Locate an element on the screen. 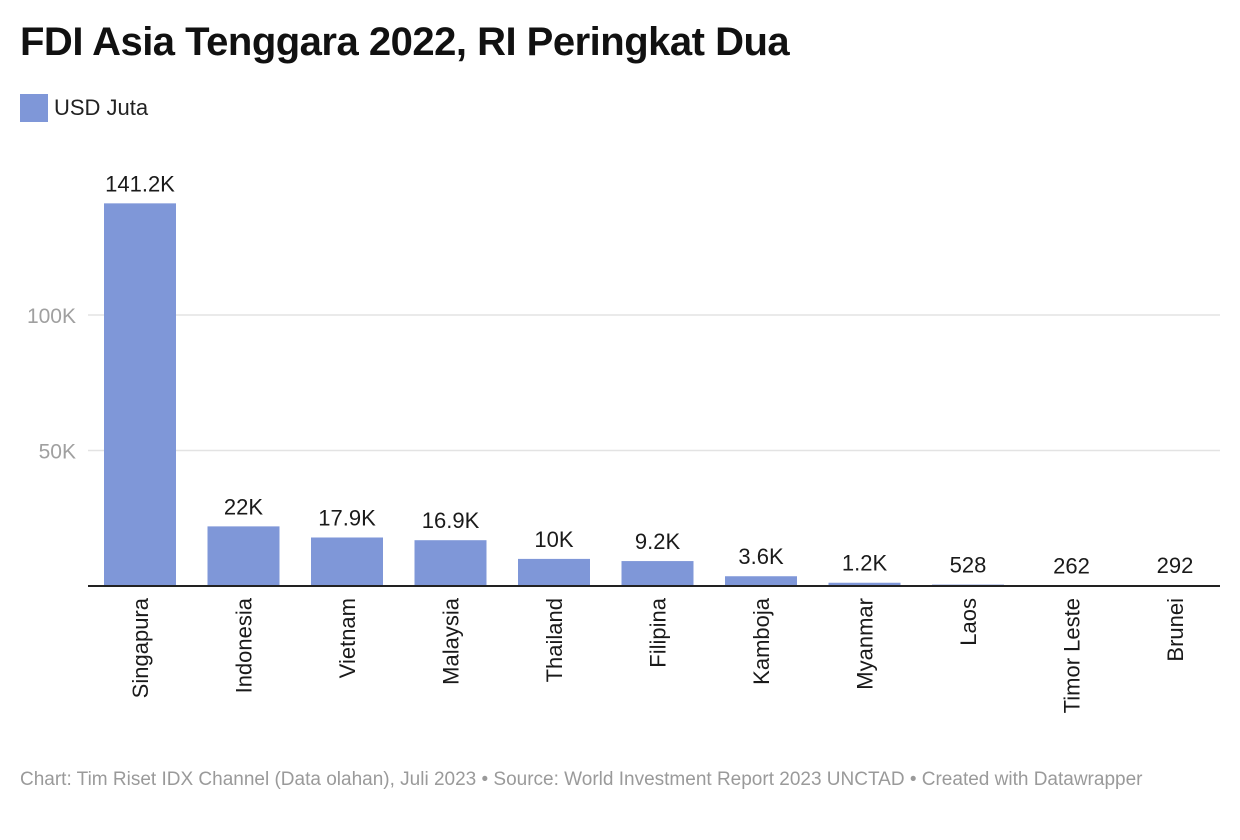  data-label: 528 is located at coordinates (968, 565).